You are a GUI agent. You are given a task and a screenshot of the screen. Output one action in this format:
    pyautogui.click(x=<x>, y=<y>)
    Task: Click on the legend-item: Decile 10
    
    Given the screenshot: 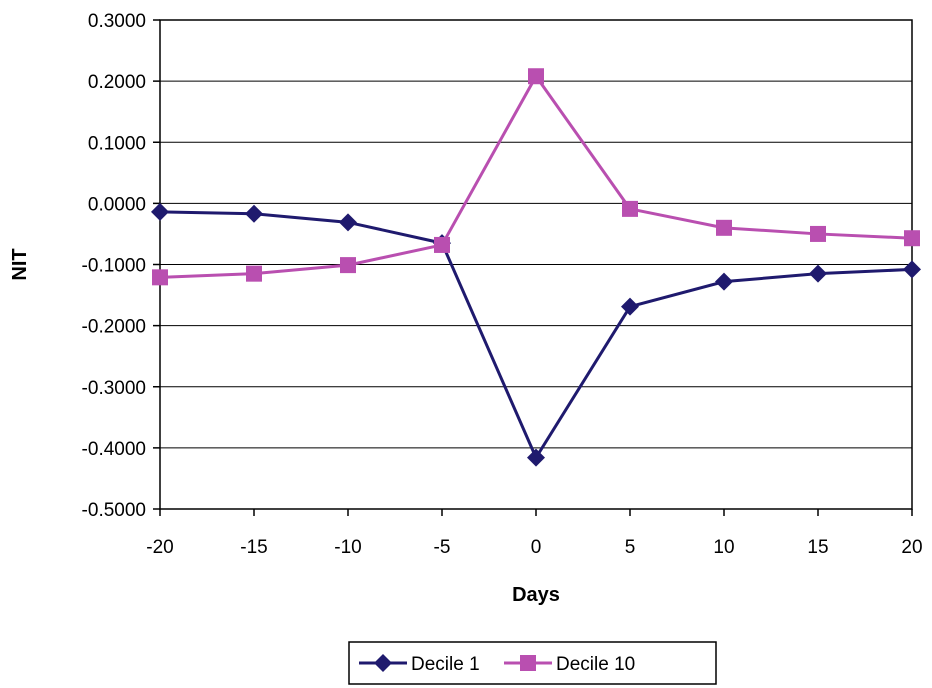 What is the action you would take?
    pyautogui.click(x=569, y=664)
    